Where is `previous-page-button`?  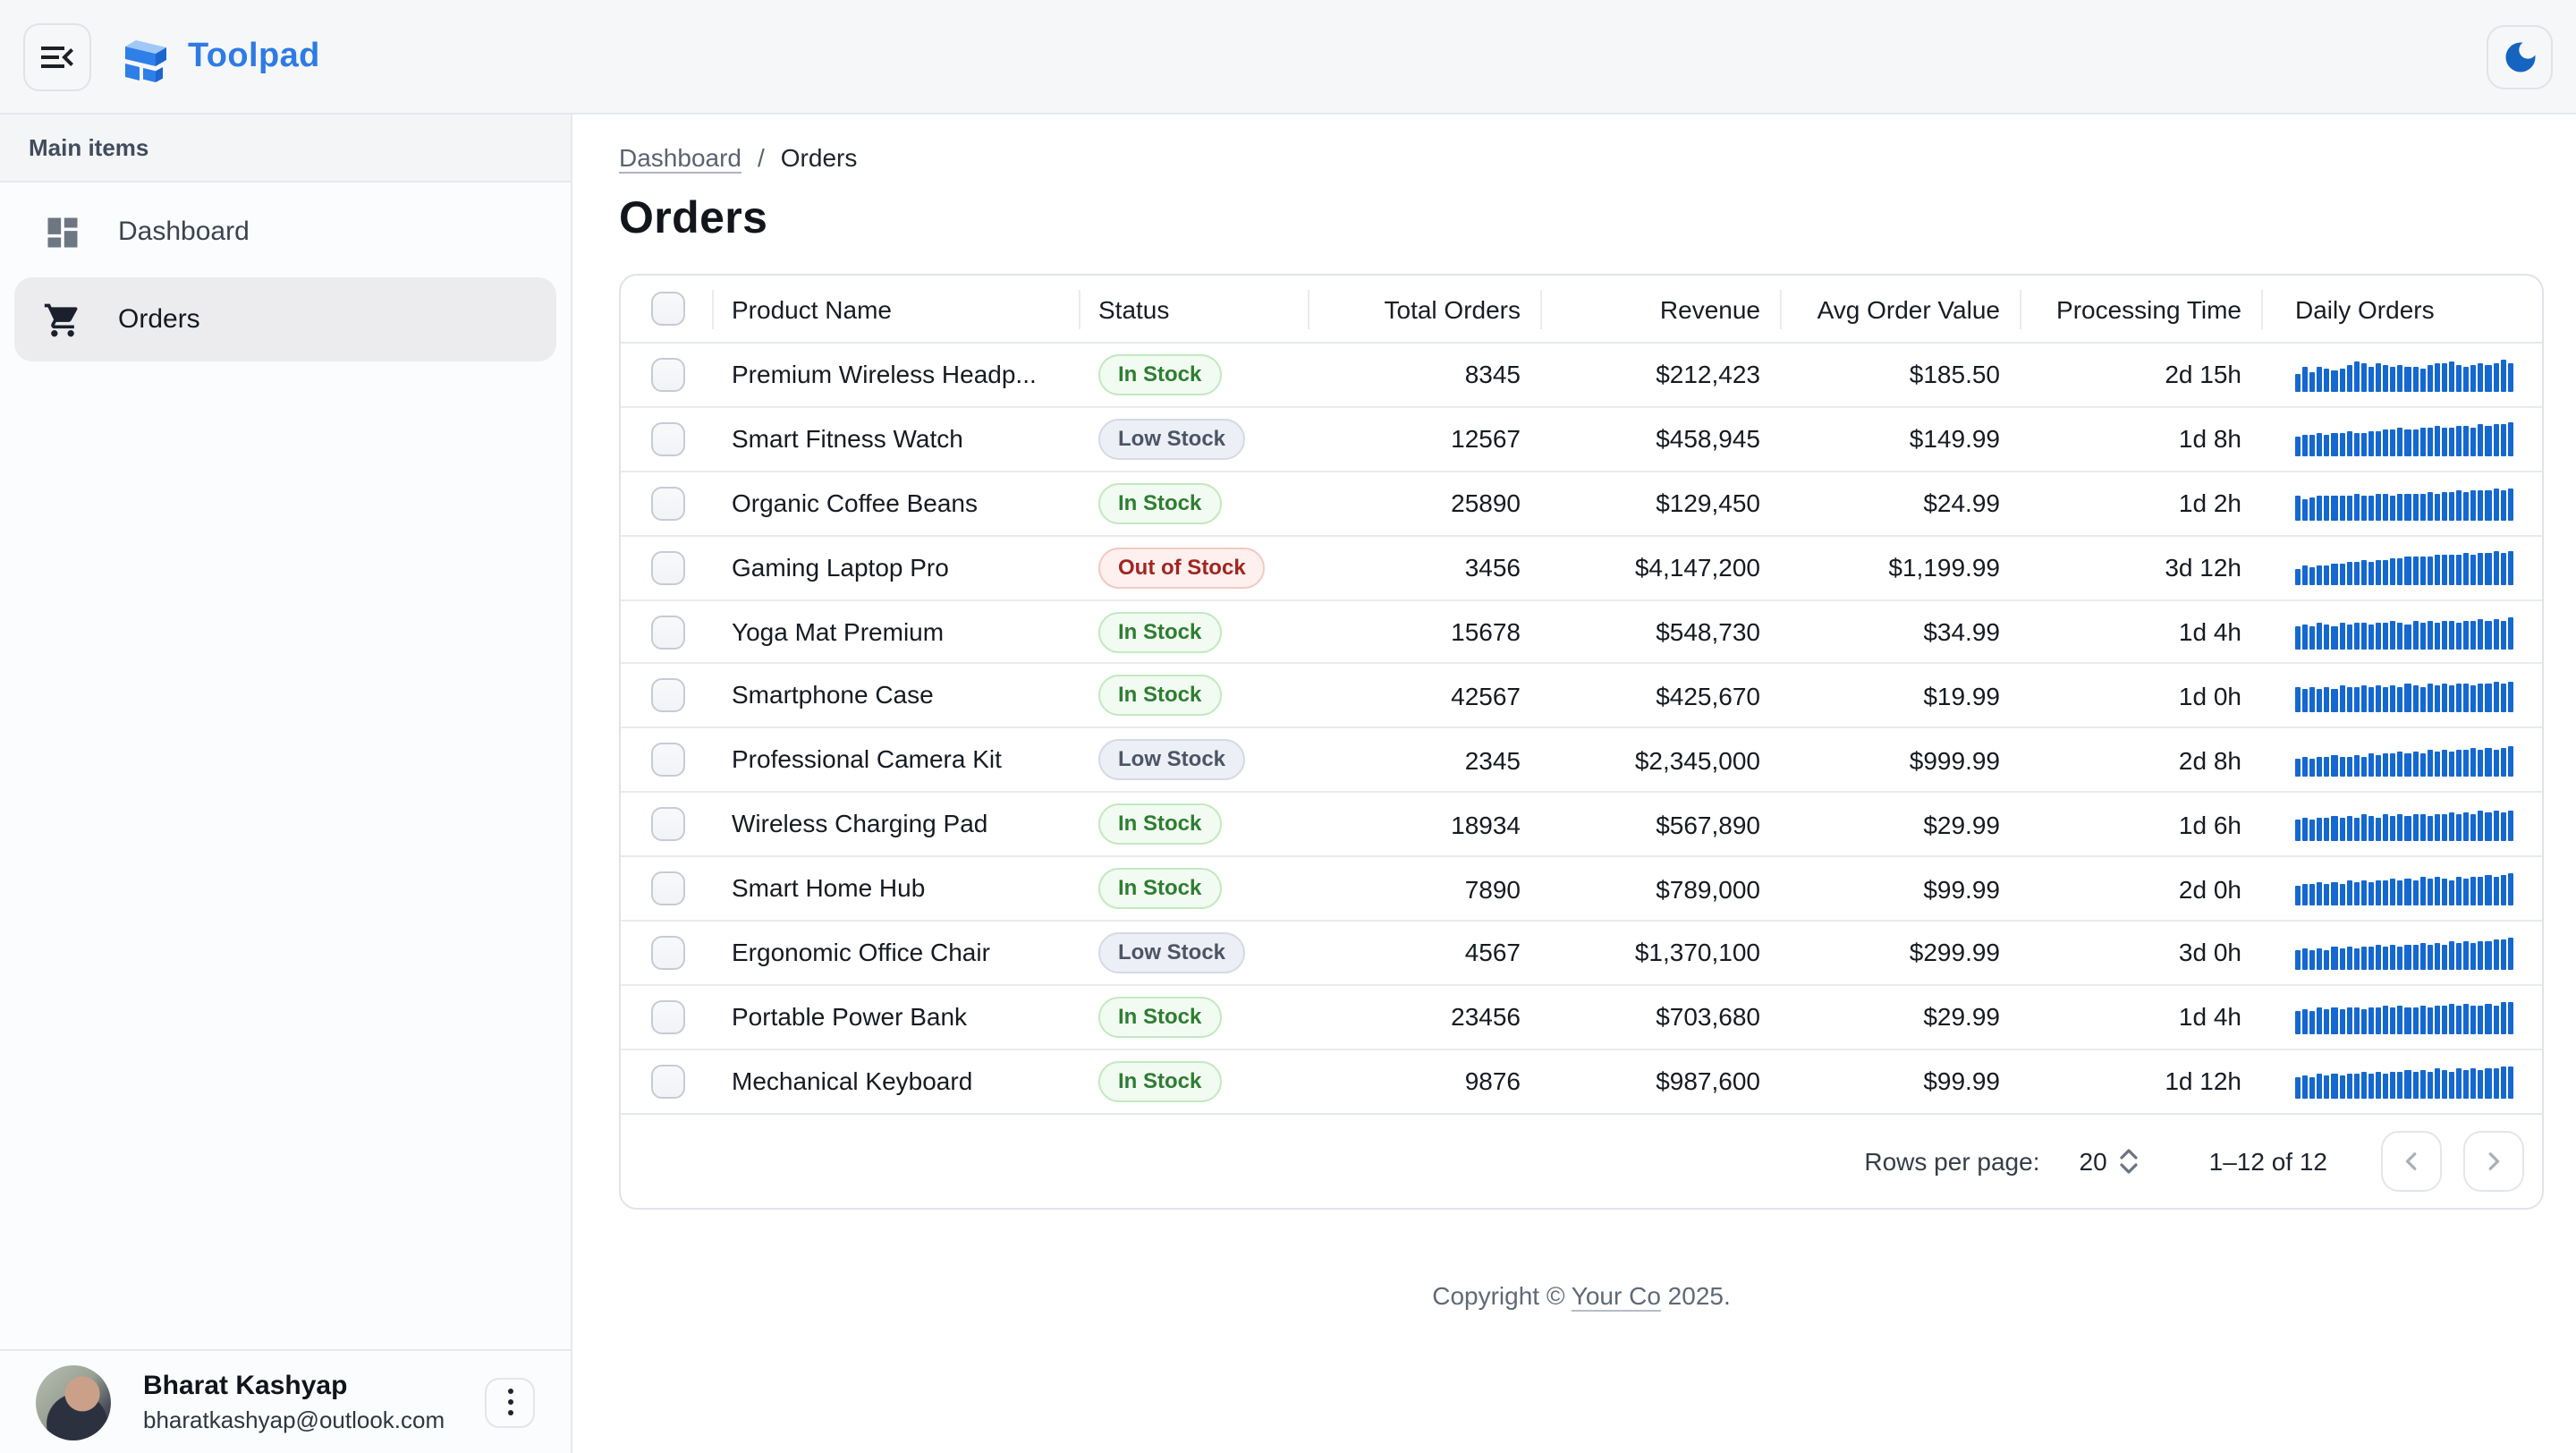
previous-page-button is located at coordinates (2411, 1161).